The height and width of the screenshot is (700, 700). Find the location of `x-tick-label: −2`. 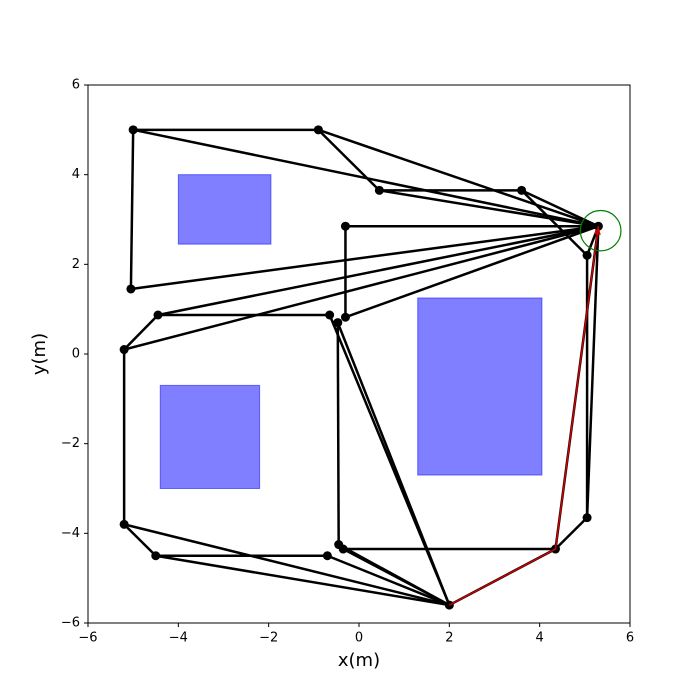

x-tick-label: −2 is located at coordinates (268, 638).